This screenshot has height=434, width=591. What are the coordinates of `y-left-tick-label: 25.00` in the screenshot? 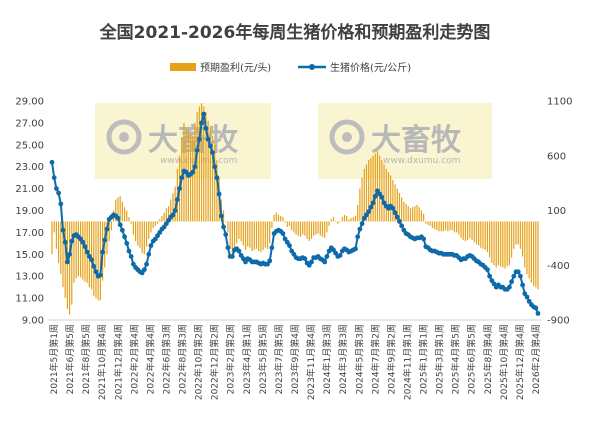 It's located at (29, 145).